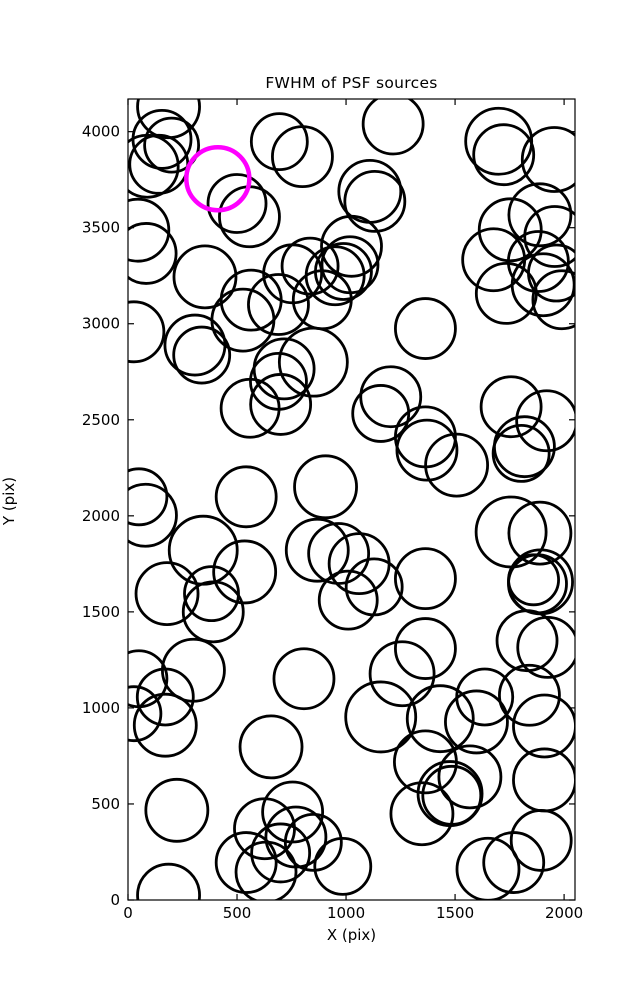 Image resolution: width=637 pixels, height=1000 pixels. What do you see at coordinates (128, 913) in the screenshot?
I see `x-tick-label: 0` at bounding box center [128, 913].